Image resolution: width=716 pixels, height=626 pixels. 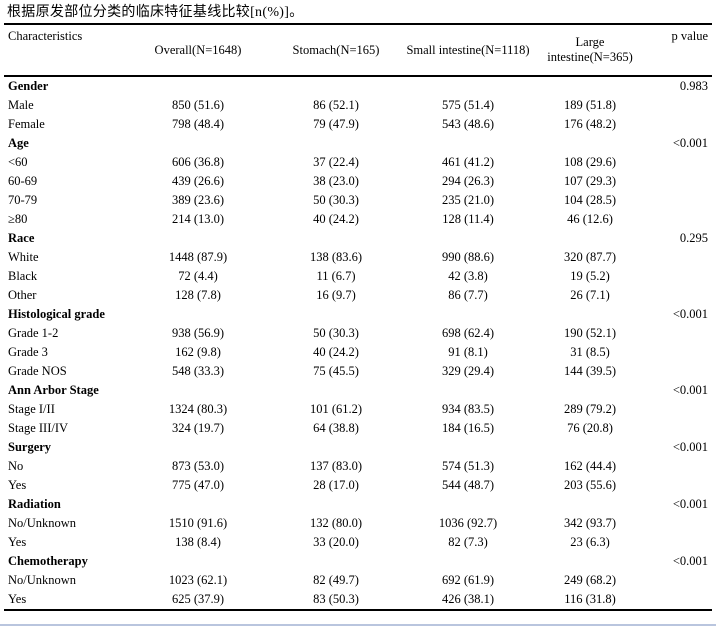 I want to click on column-header-p-value: p value, so click(x=689, y=36).